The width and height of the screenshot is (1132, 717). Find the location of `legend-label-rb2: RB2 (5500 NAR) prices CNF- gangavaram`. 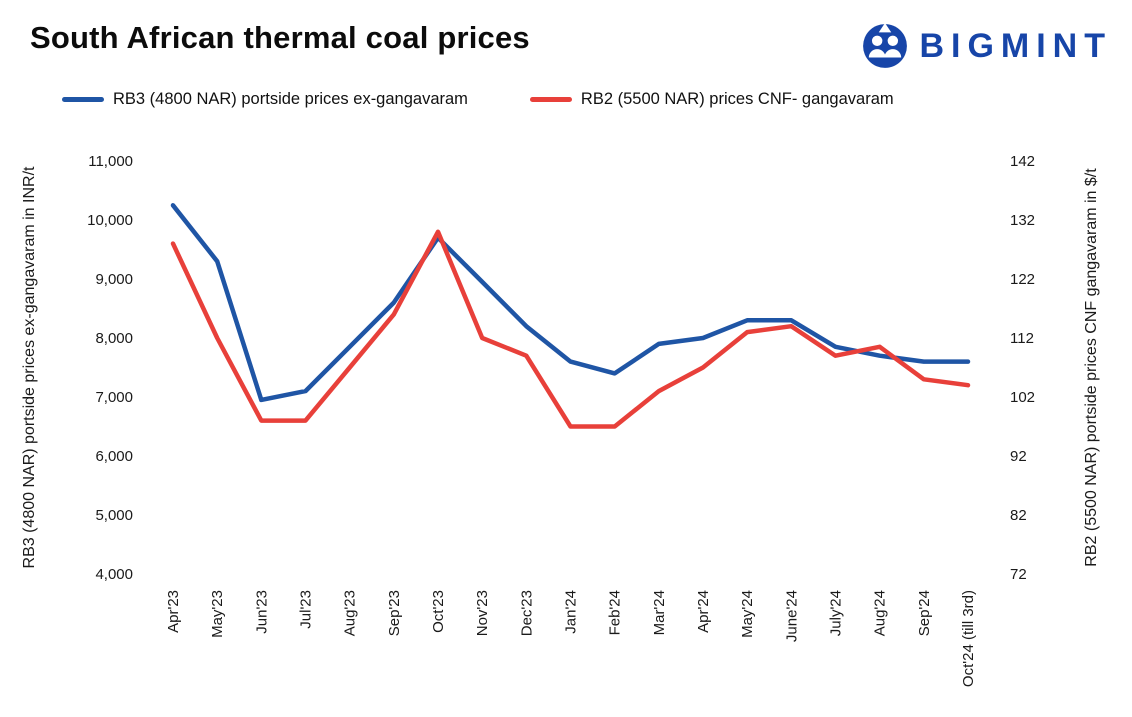

legend-label-rb2: RB2 (5500 NAR) prices CNF- gangavaram is located at coordinates (737, 99).